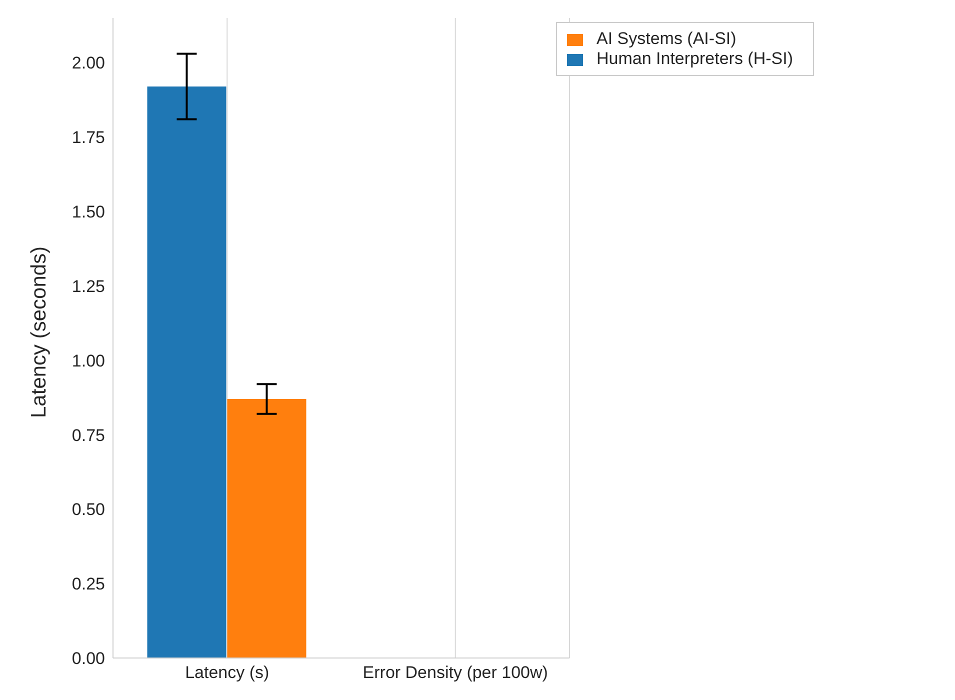 This screenshot has width=955, height=700. Describe the element at coordinates (88, 63) in the screenshot. I see `y-tick-label: 2.00` at that location.